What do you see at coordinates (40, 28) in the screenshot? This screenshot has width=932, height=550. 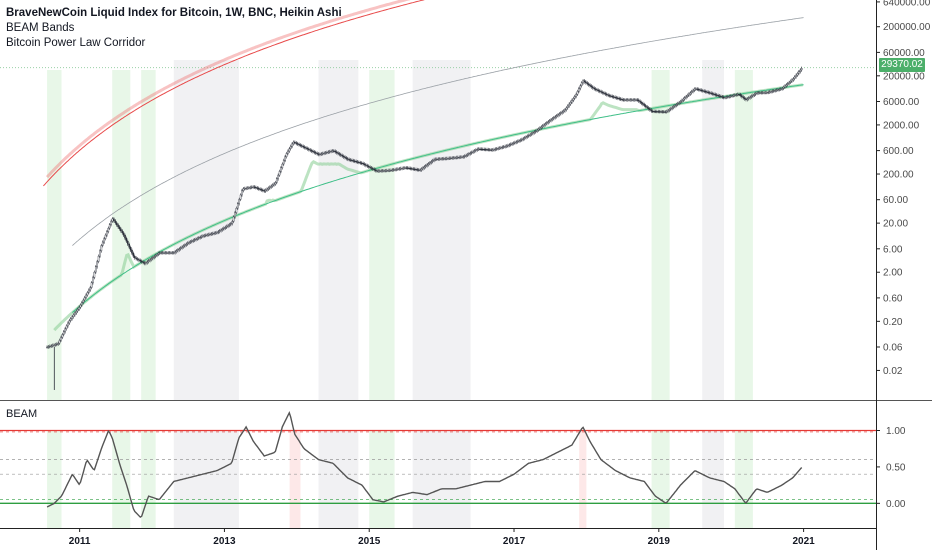 I see `legend-beam-bands: BEAM Bands` at bounding box center [40, 28].